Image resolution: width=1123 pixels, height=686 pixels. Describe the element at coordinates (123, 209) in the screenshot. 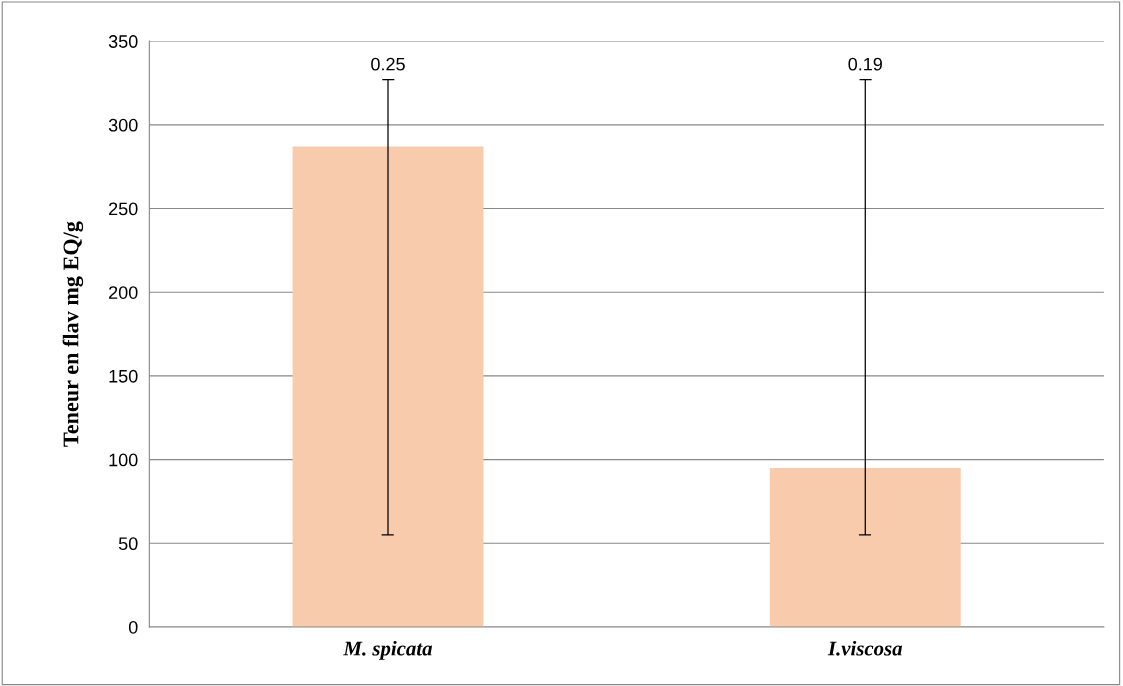

I see `y-tick-label: 250` at that location.